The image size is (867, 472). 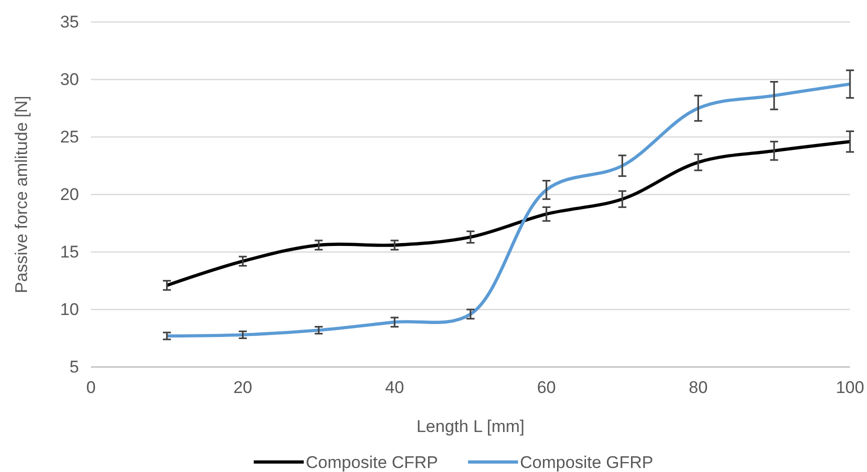 I want to click on y-tick-label: 5, so click(x=74, y=366).